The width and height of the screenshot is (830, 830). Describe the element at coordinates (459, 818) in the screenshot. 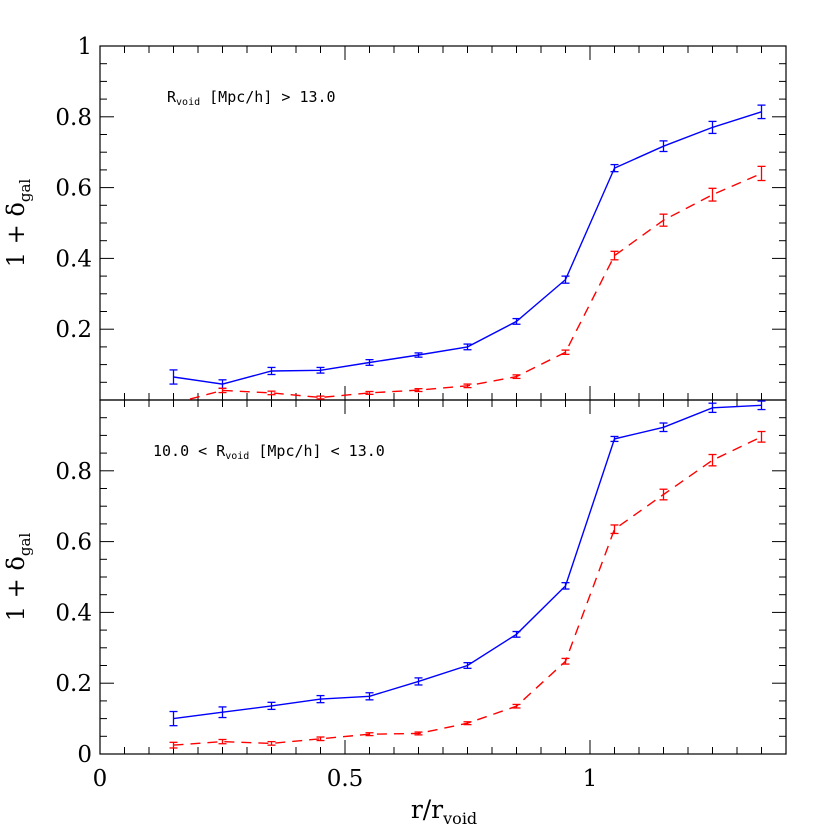

I see `x-axis-label-sub: void` at that location.